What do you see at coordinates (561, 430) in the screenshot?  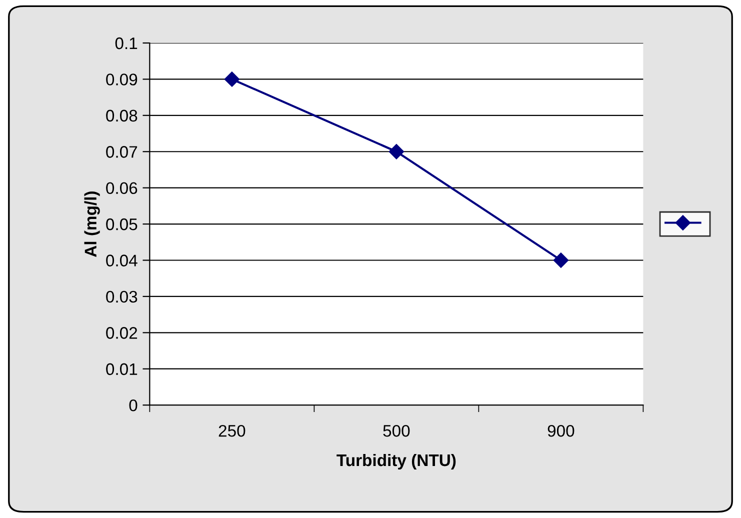 I see `x-tick-label: 900` at bounding box center [561, 430].